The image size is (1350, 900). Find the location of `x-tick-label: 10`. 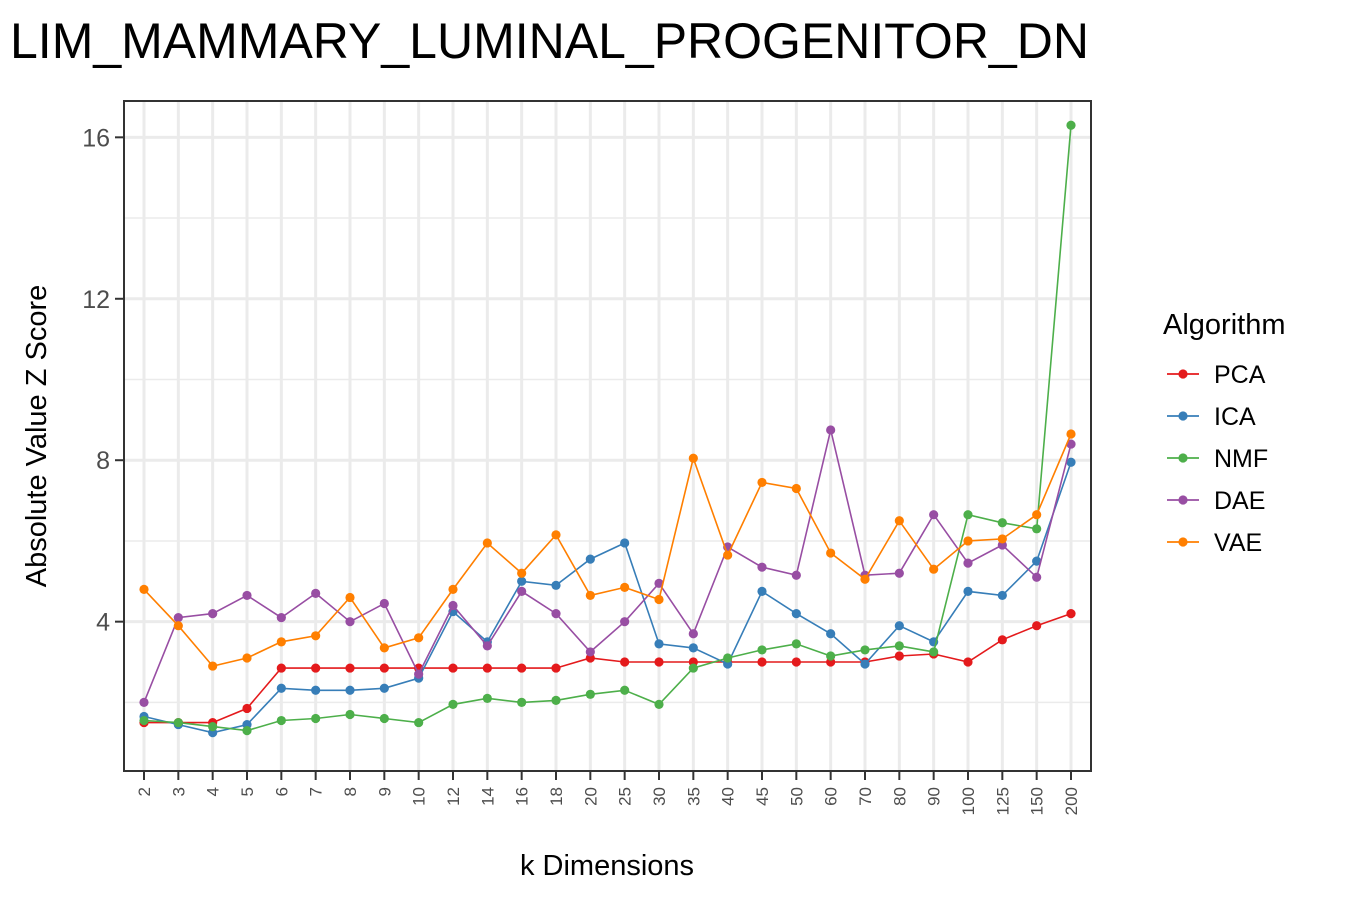

x-tick-label: 10 is located at coordinates (419, 796).